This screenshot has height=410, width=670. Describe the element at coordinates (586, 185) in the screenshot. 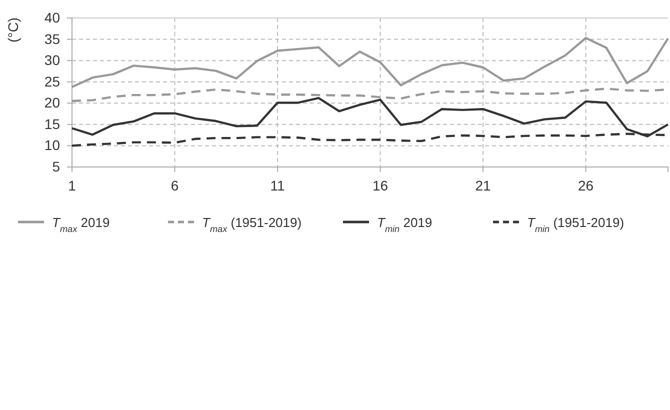

I see `x-tick-label: 26` at that location.